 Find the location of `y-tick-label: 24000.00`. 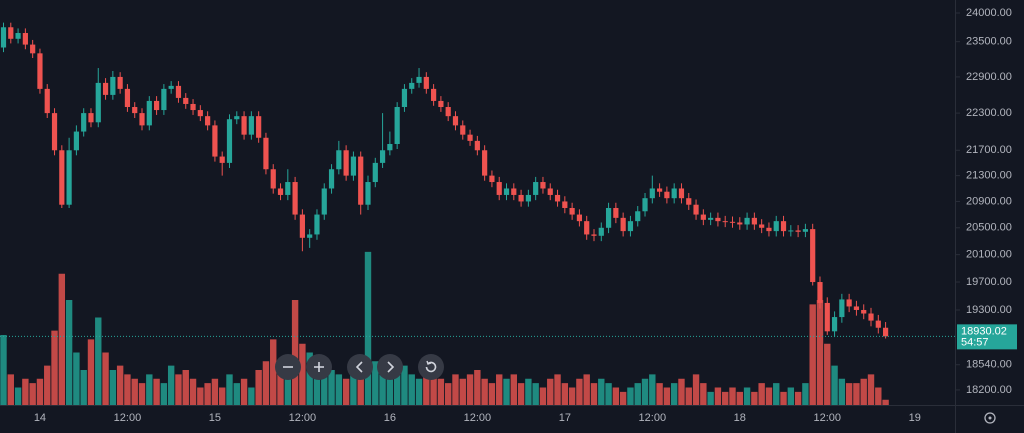

y-tick-label: 24000.00 is located at coordinates (989, 13).